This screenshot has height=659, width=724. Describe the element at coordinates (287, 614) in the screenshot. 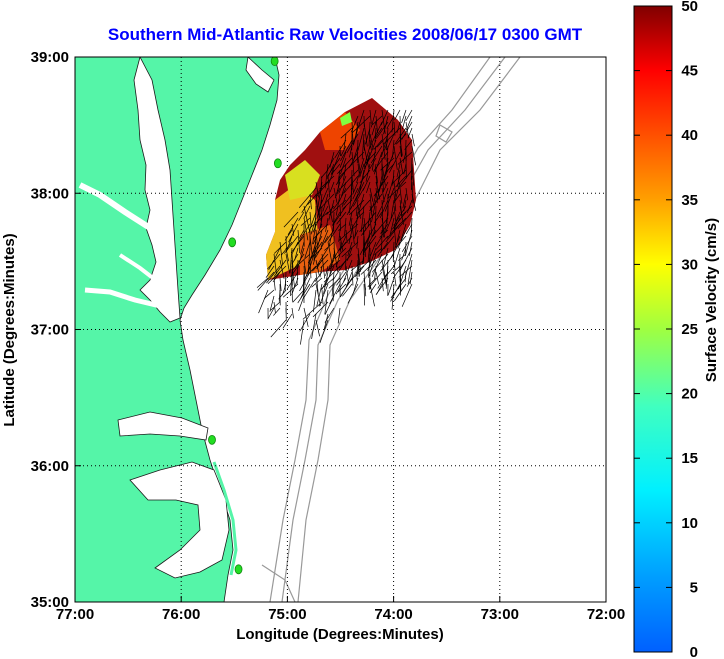

I see `x-tick-label: 75:00` at that location.